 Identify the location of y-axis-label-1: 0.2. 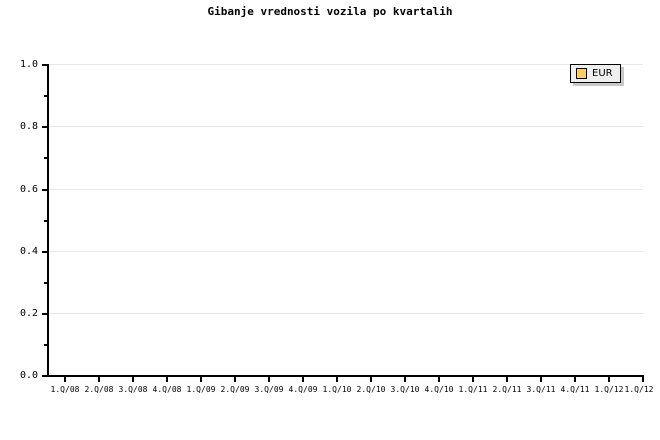
(28, 313).